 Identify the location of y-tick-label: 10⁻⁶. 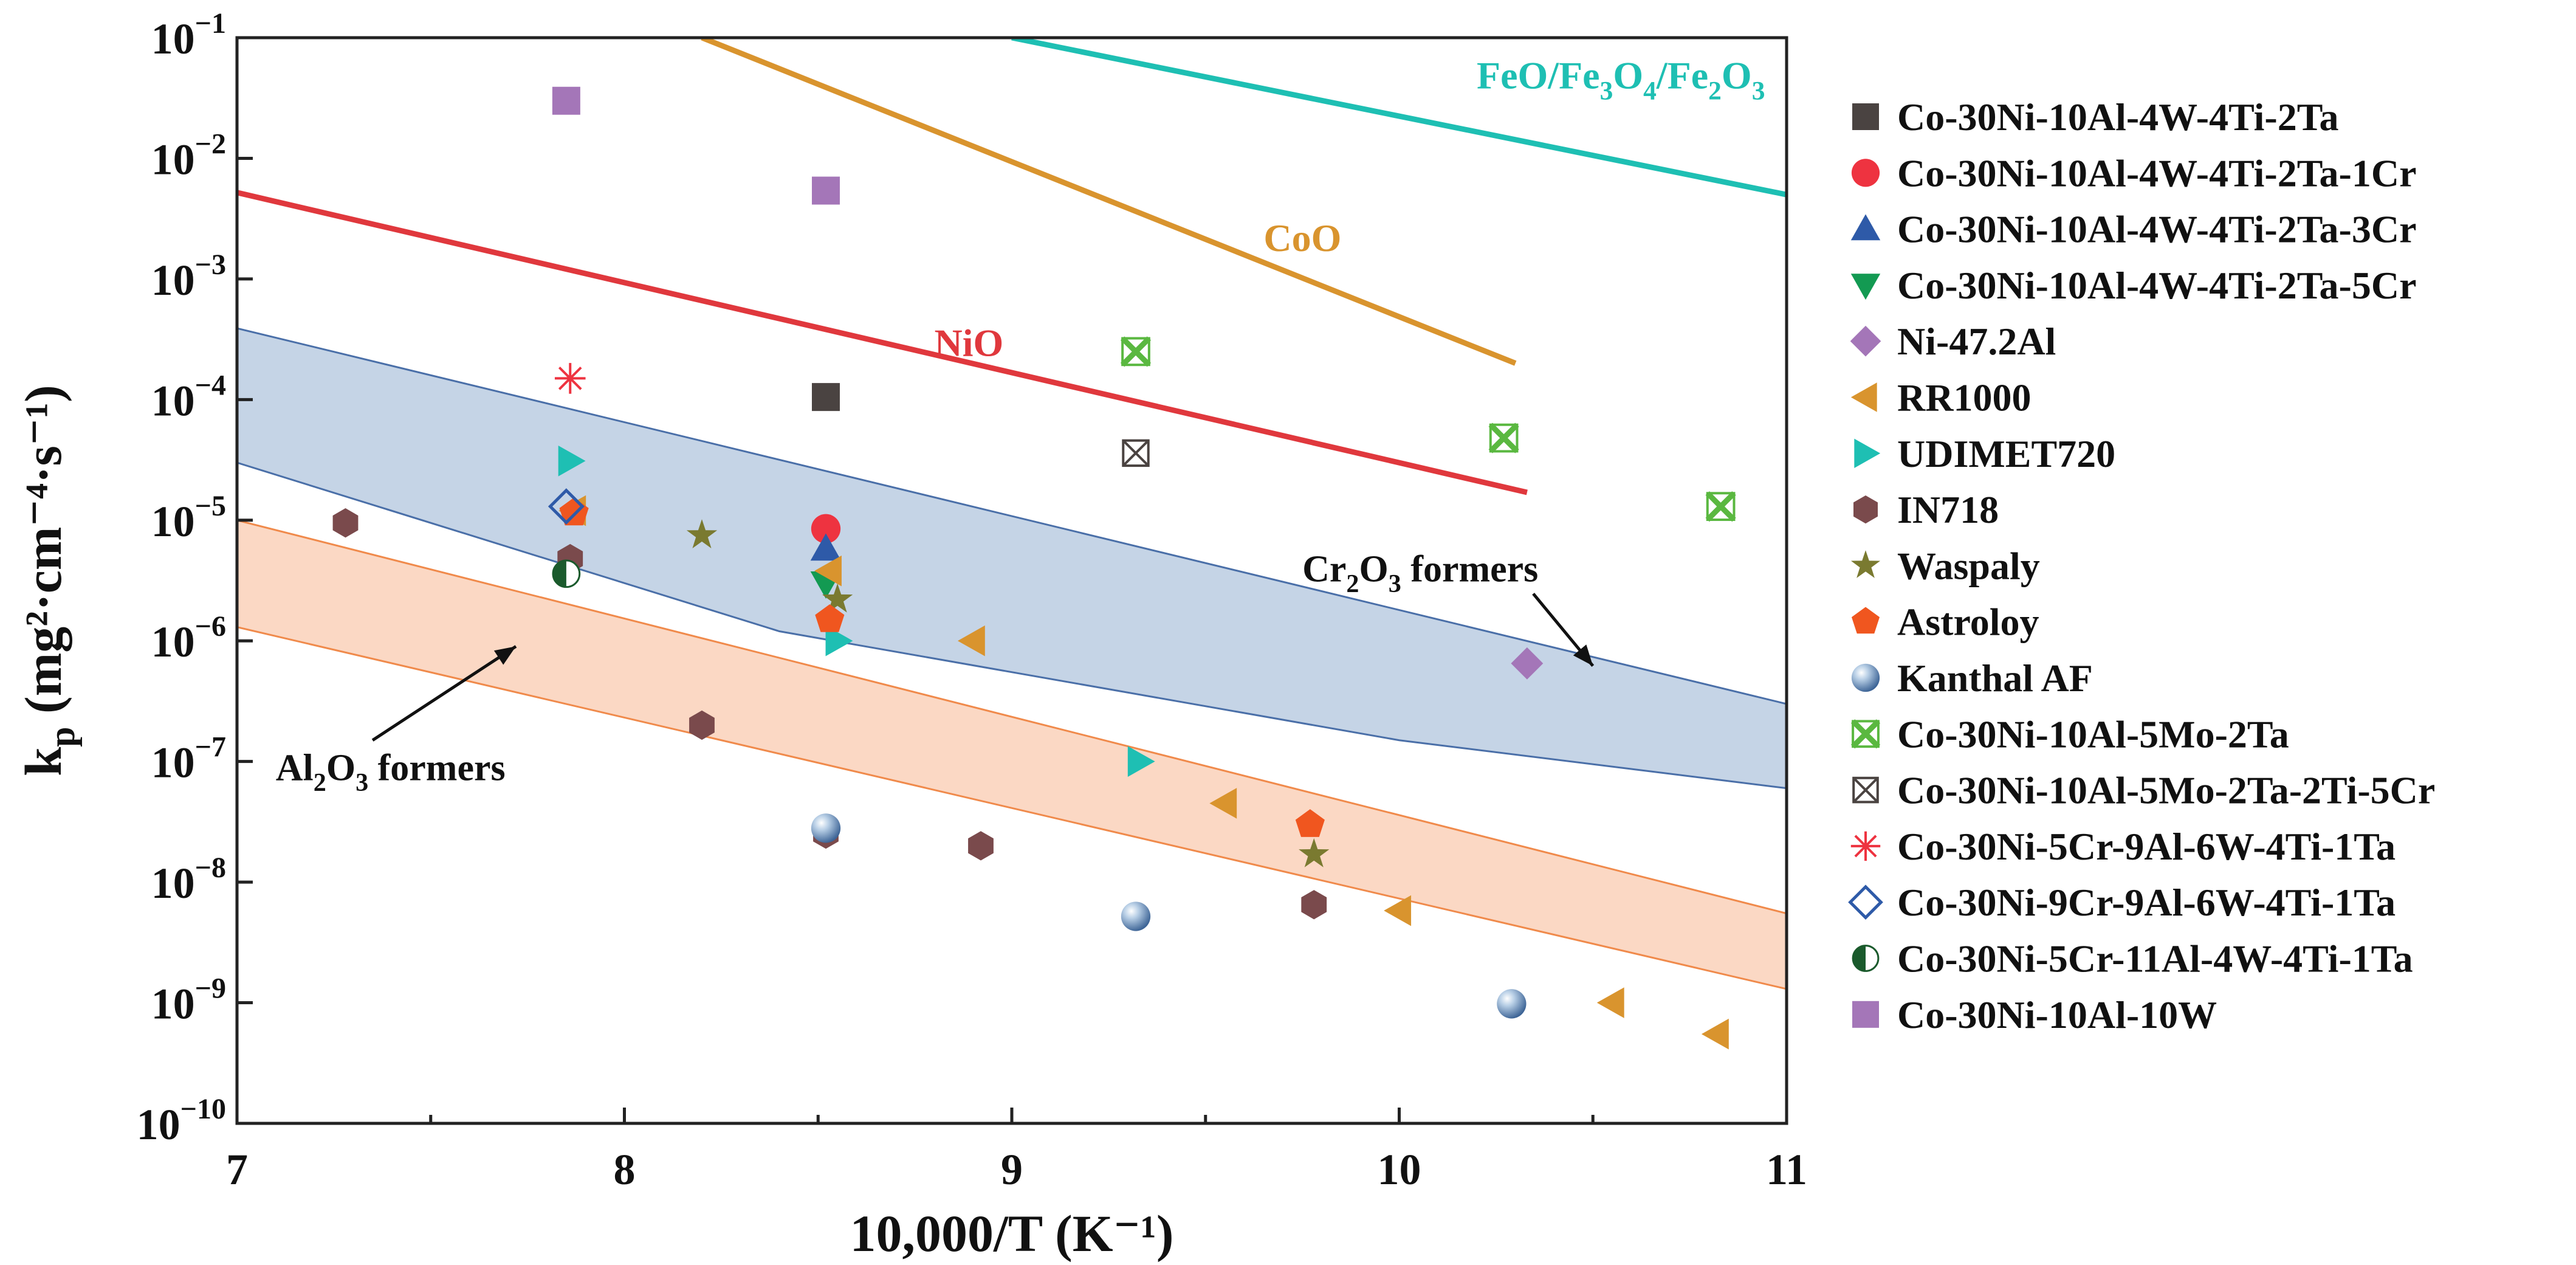
(188, 638).